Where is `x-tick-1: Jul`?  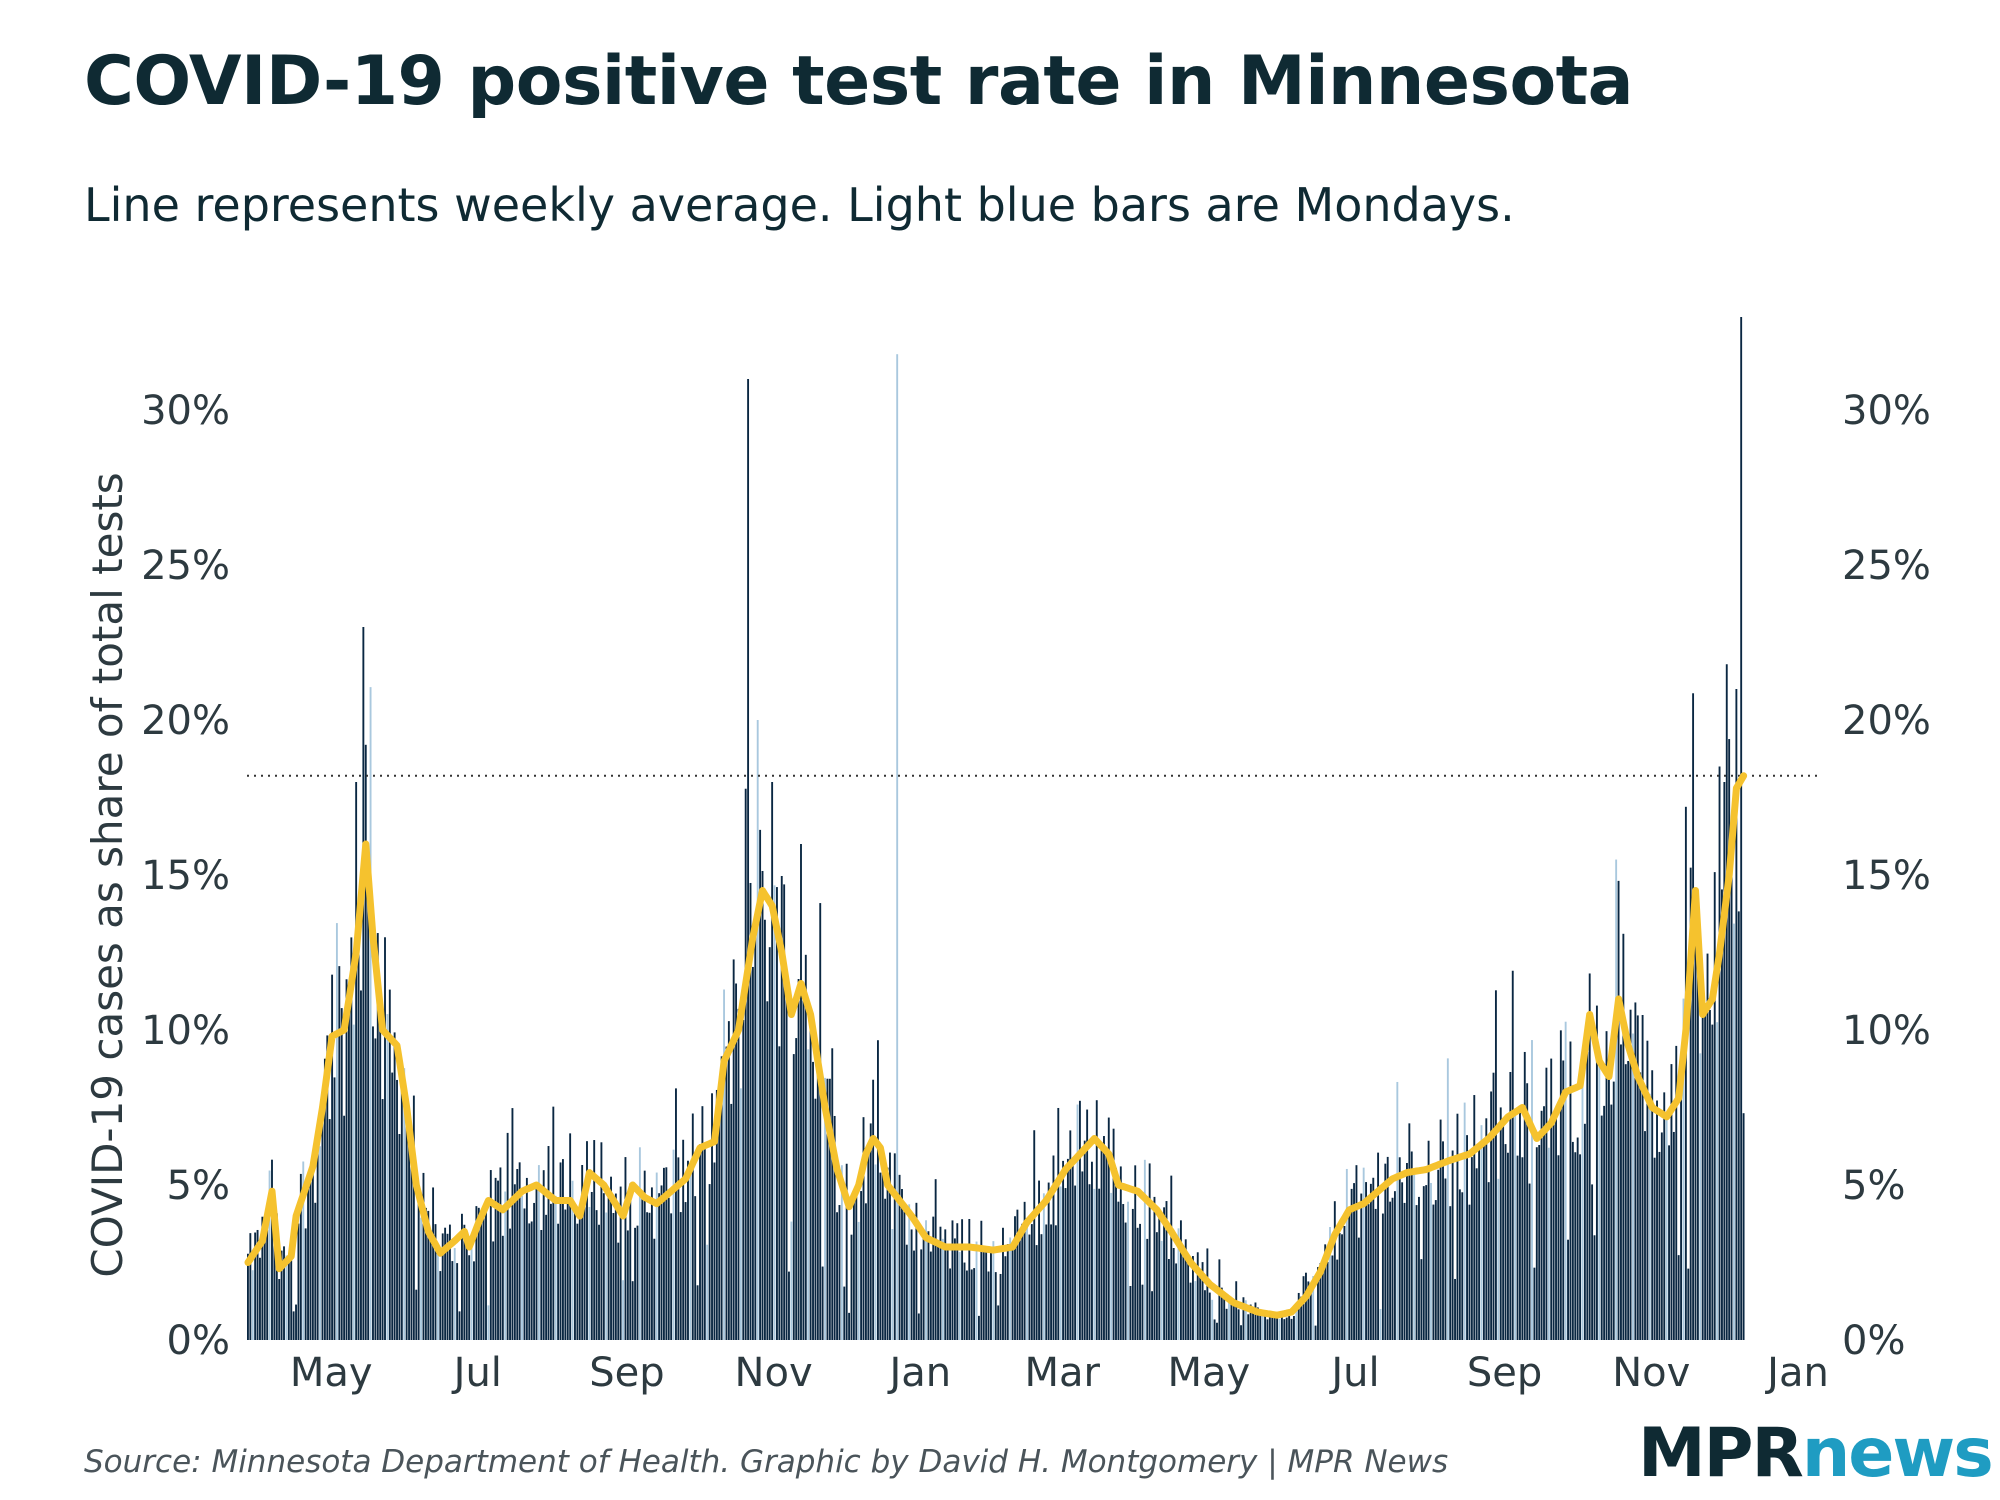
x-tick-1: Jul is located at coordinates (476, 1373).